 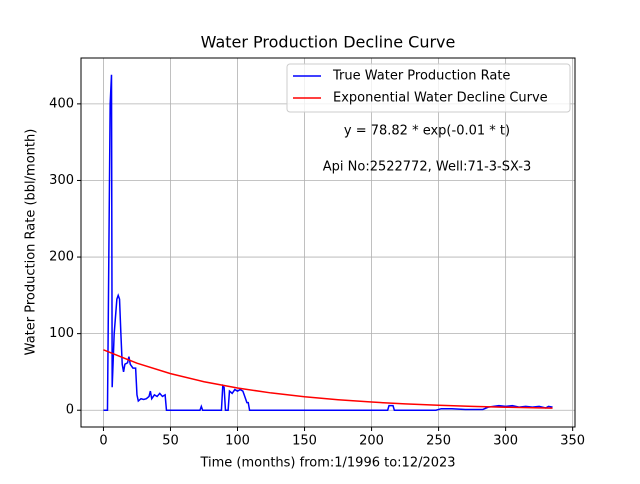 I want to click on y-tick-label: 300, so click(x=61, y=180).